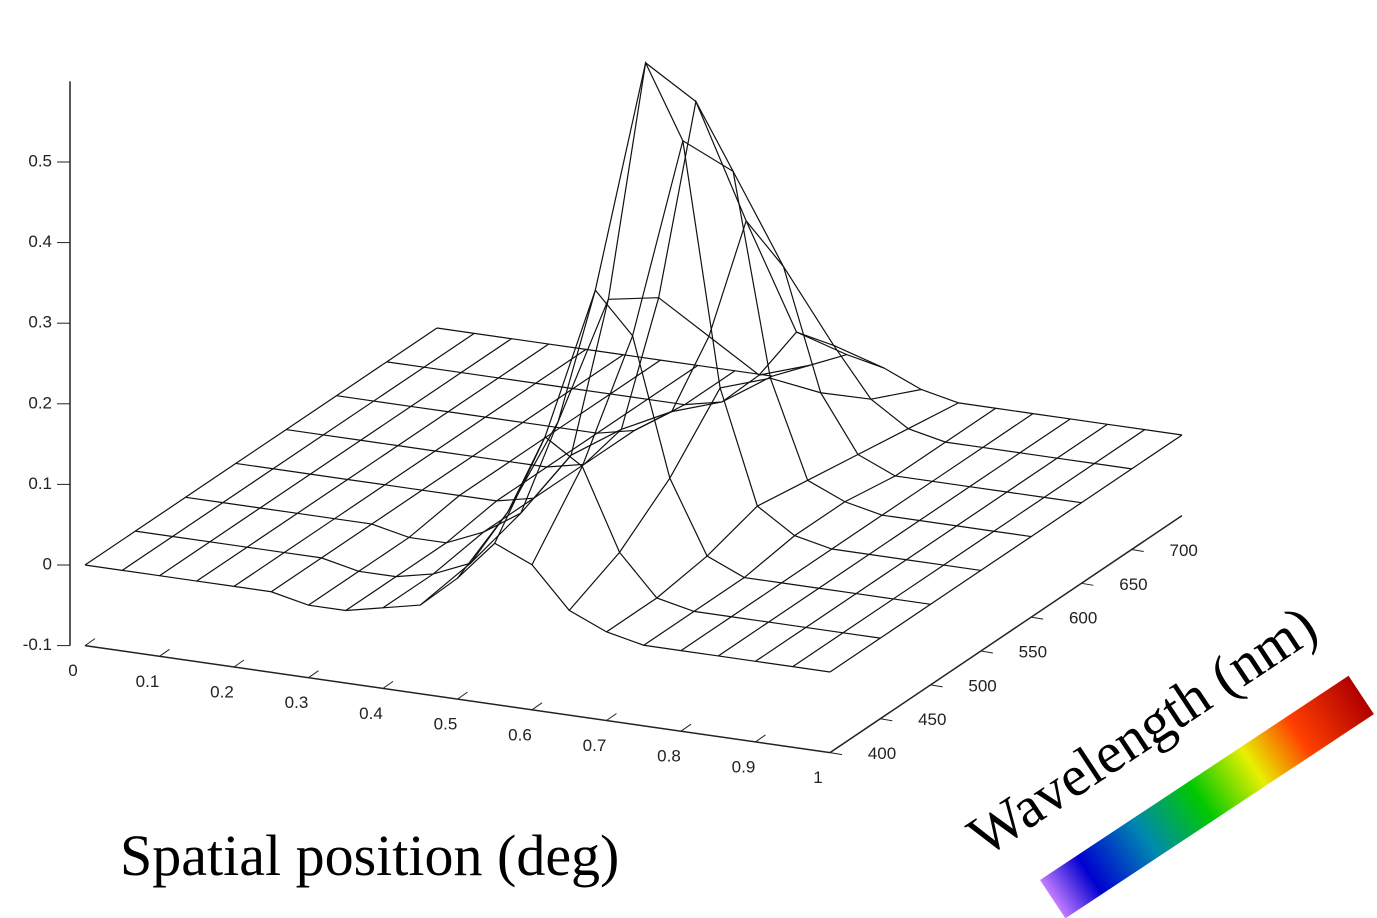 The height and width of the screenshot is (918, 1377). What do you see at coordinates (669, 756) in the screenshot?
I see `x-tick-label: 0.8` at bounding box center [669, 756].